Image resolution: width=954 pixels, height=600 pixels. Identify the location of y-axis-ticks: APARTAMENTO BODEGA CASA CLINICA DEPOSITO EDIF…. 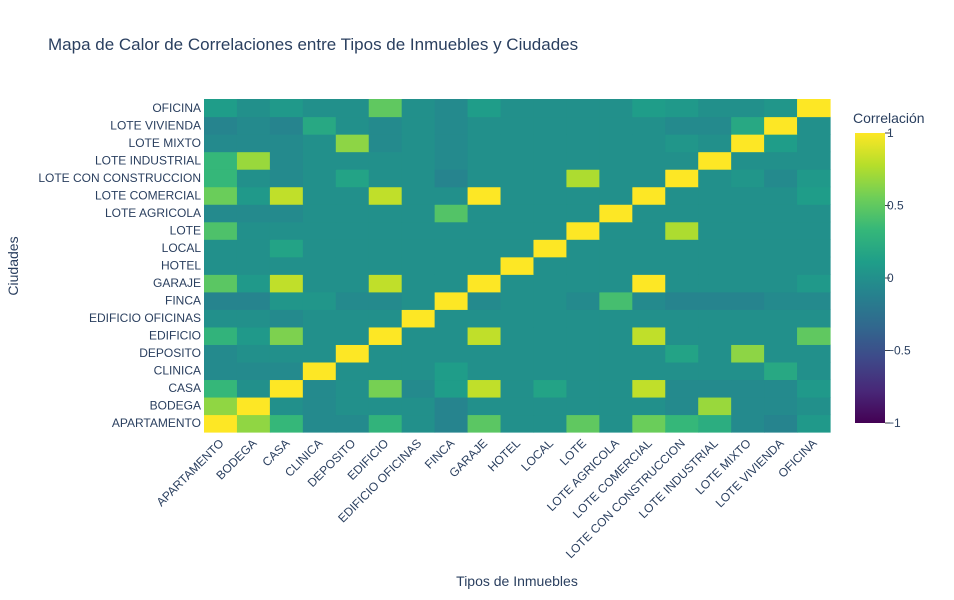
(119, 265).